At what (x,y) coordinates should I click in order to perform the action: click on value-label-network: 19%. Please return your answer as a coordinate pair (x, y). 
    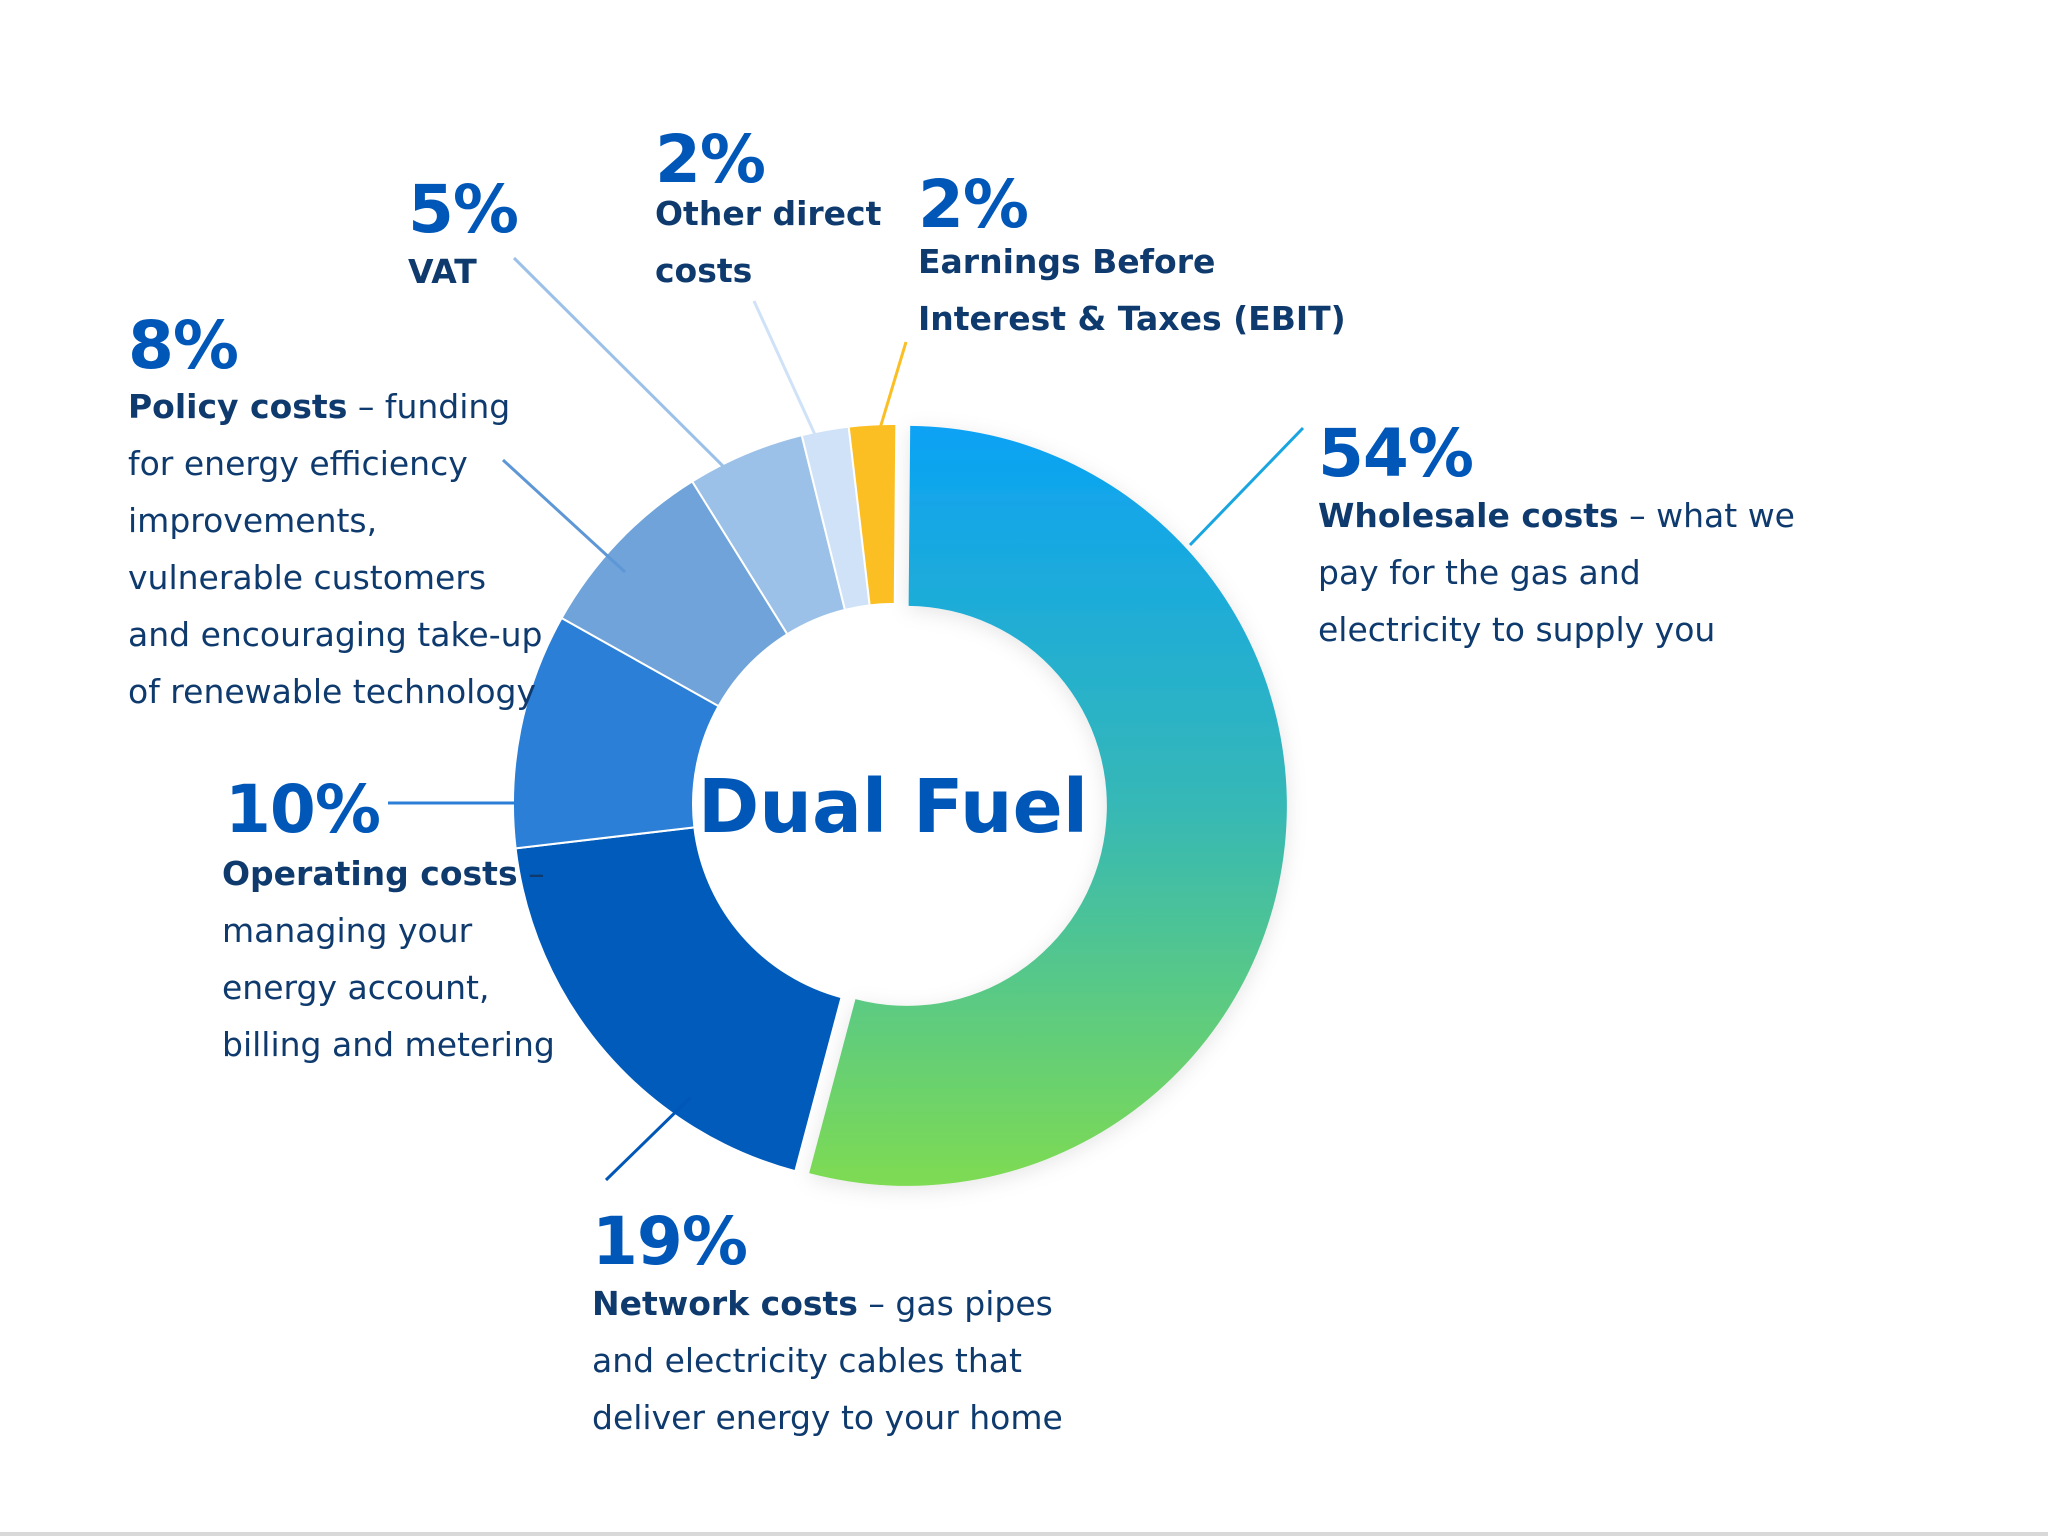
    Looking at the image, I should click on (669, 1241).